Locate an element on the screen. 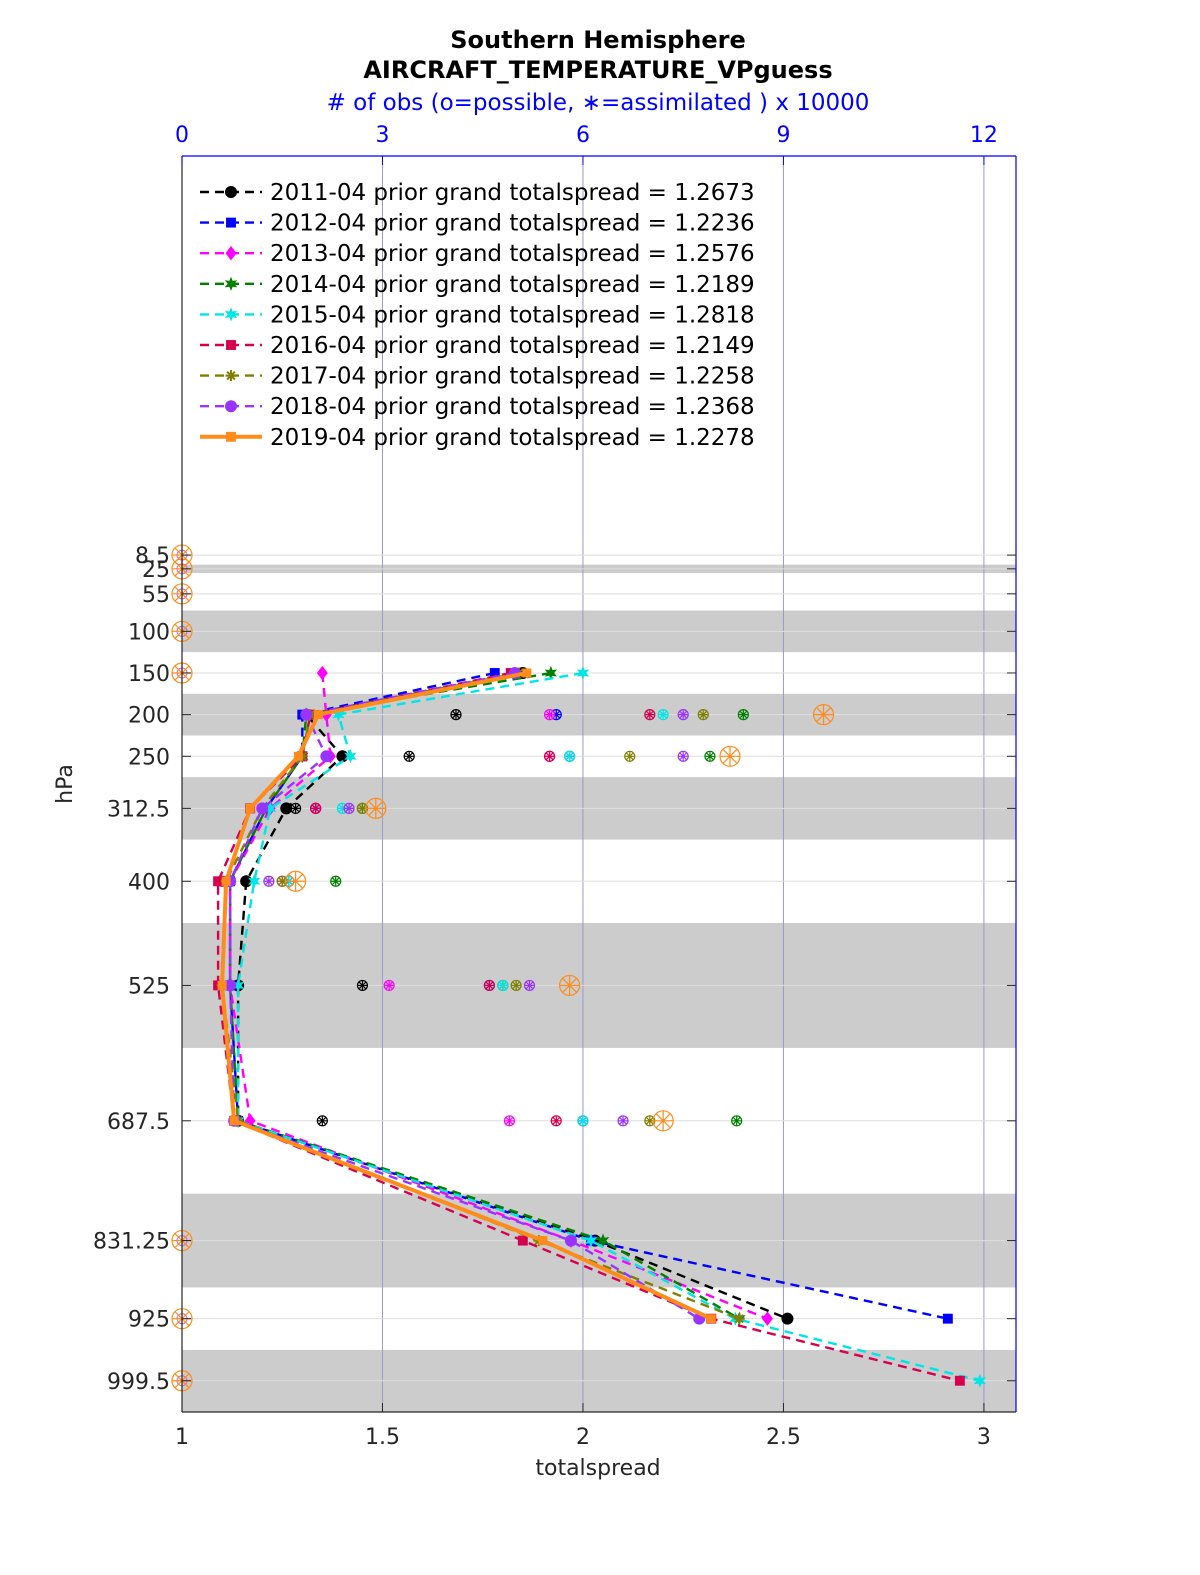 The image size is (1200, 1575). y-tick-label-4: 150 is located at coordinates (149, 674).